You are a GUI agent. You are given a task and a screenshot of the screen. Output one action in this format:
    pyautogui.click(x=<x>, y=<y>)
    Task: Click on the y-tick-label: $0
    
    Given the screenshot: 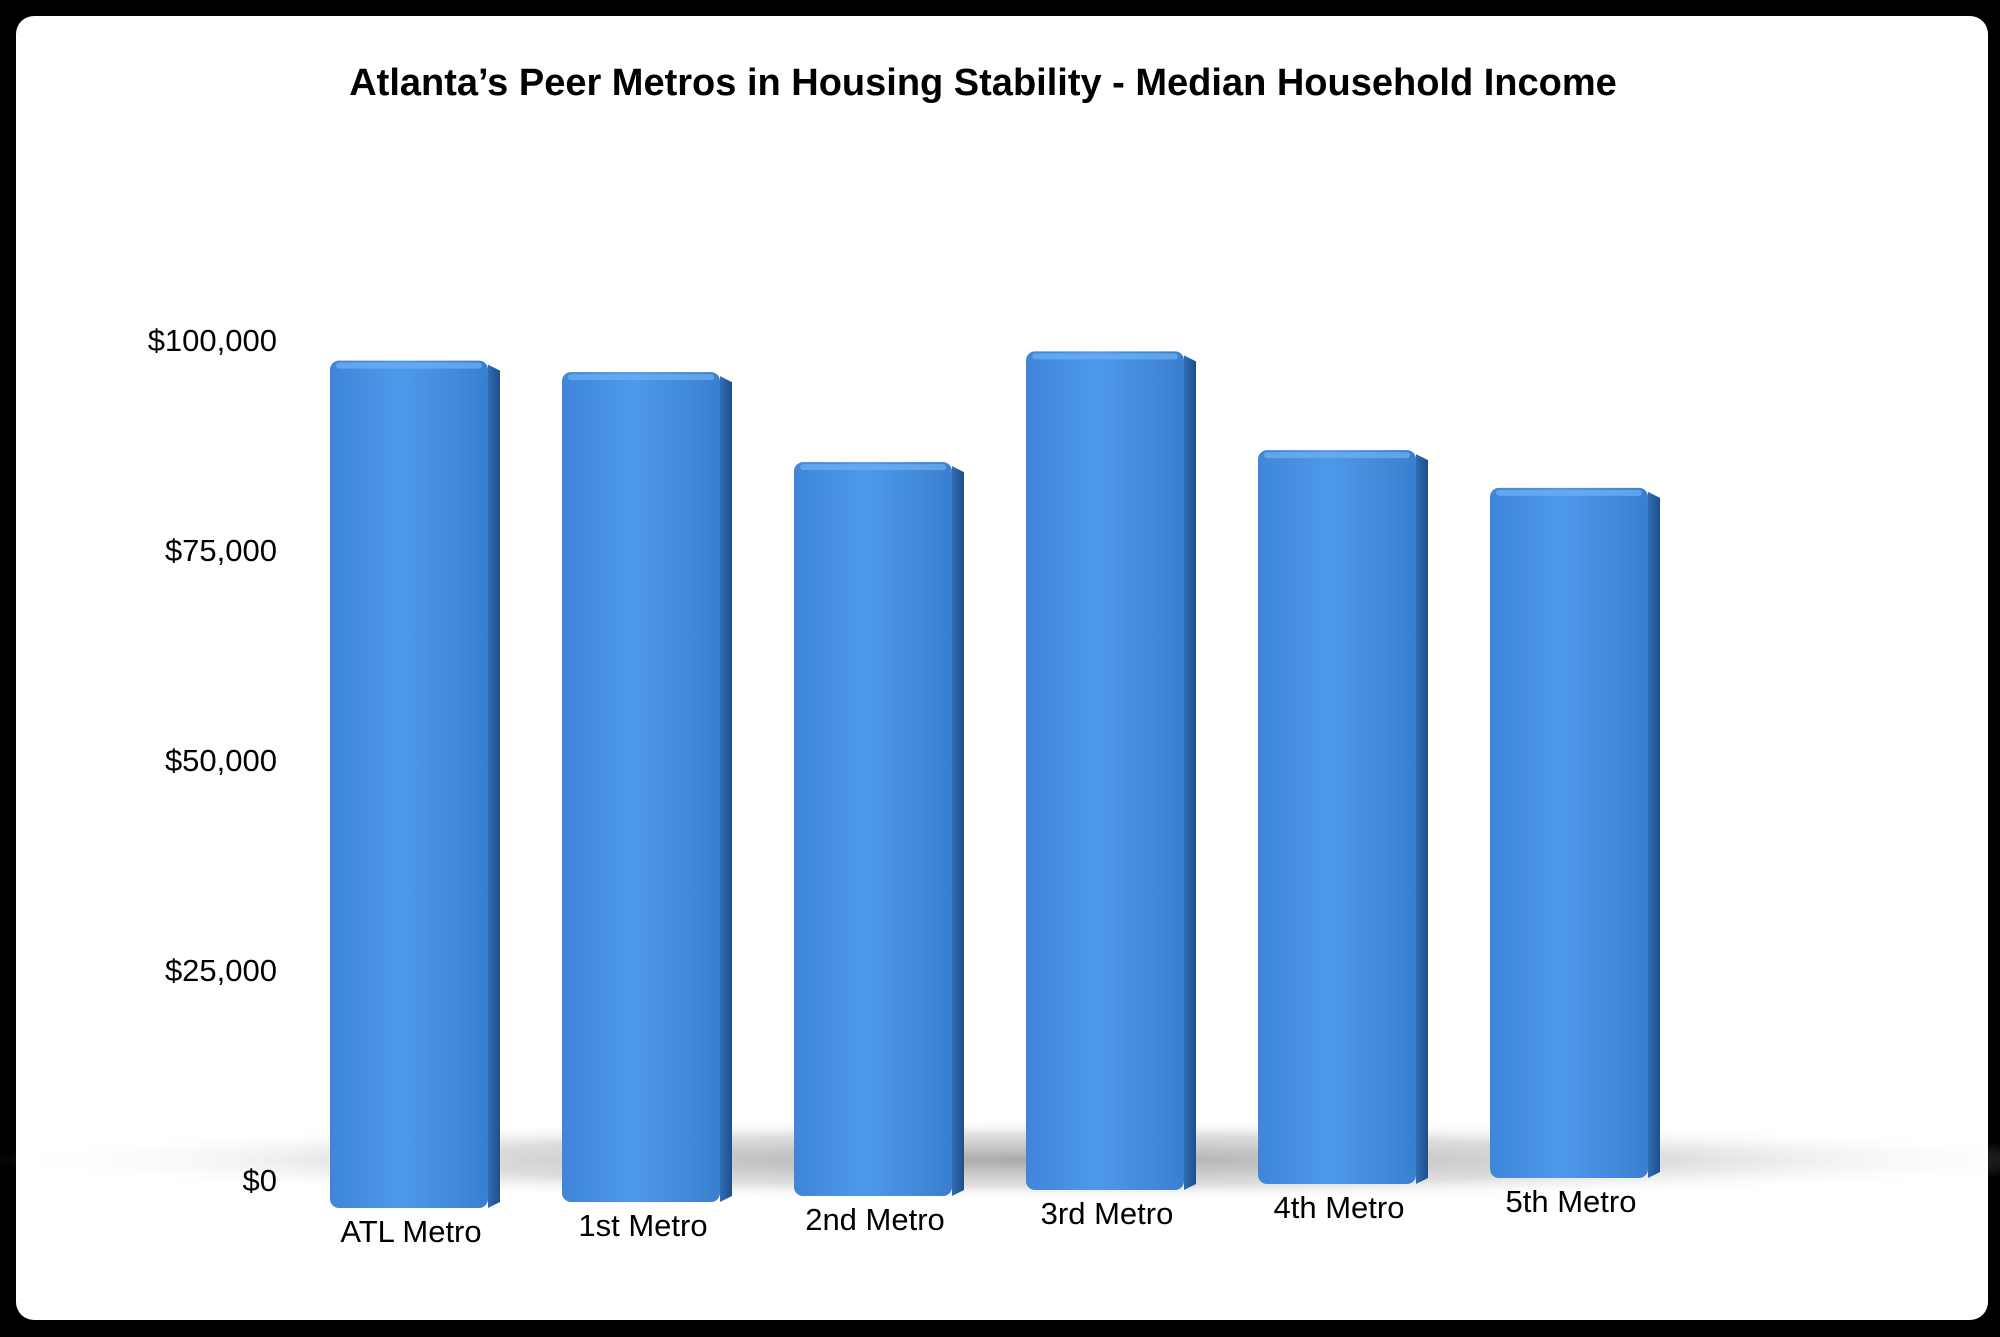 What is the action you would take?
    pyautogui.click(x=260, y=1180)
    